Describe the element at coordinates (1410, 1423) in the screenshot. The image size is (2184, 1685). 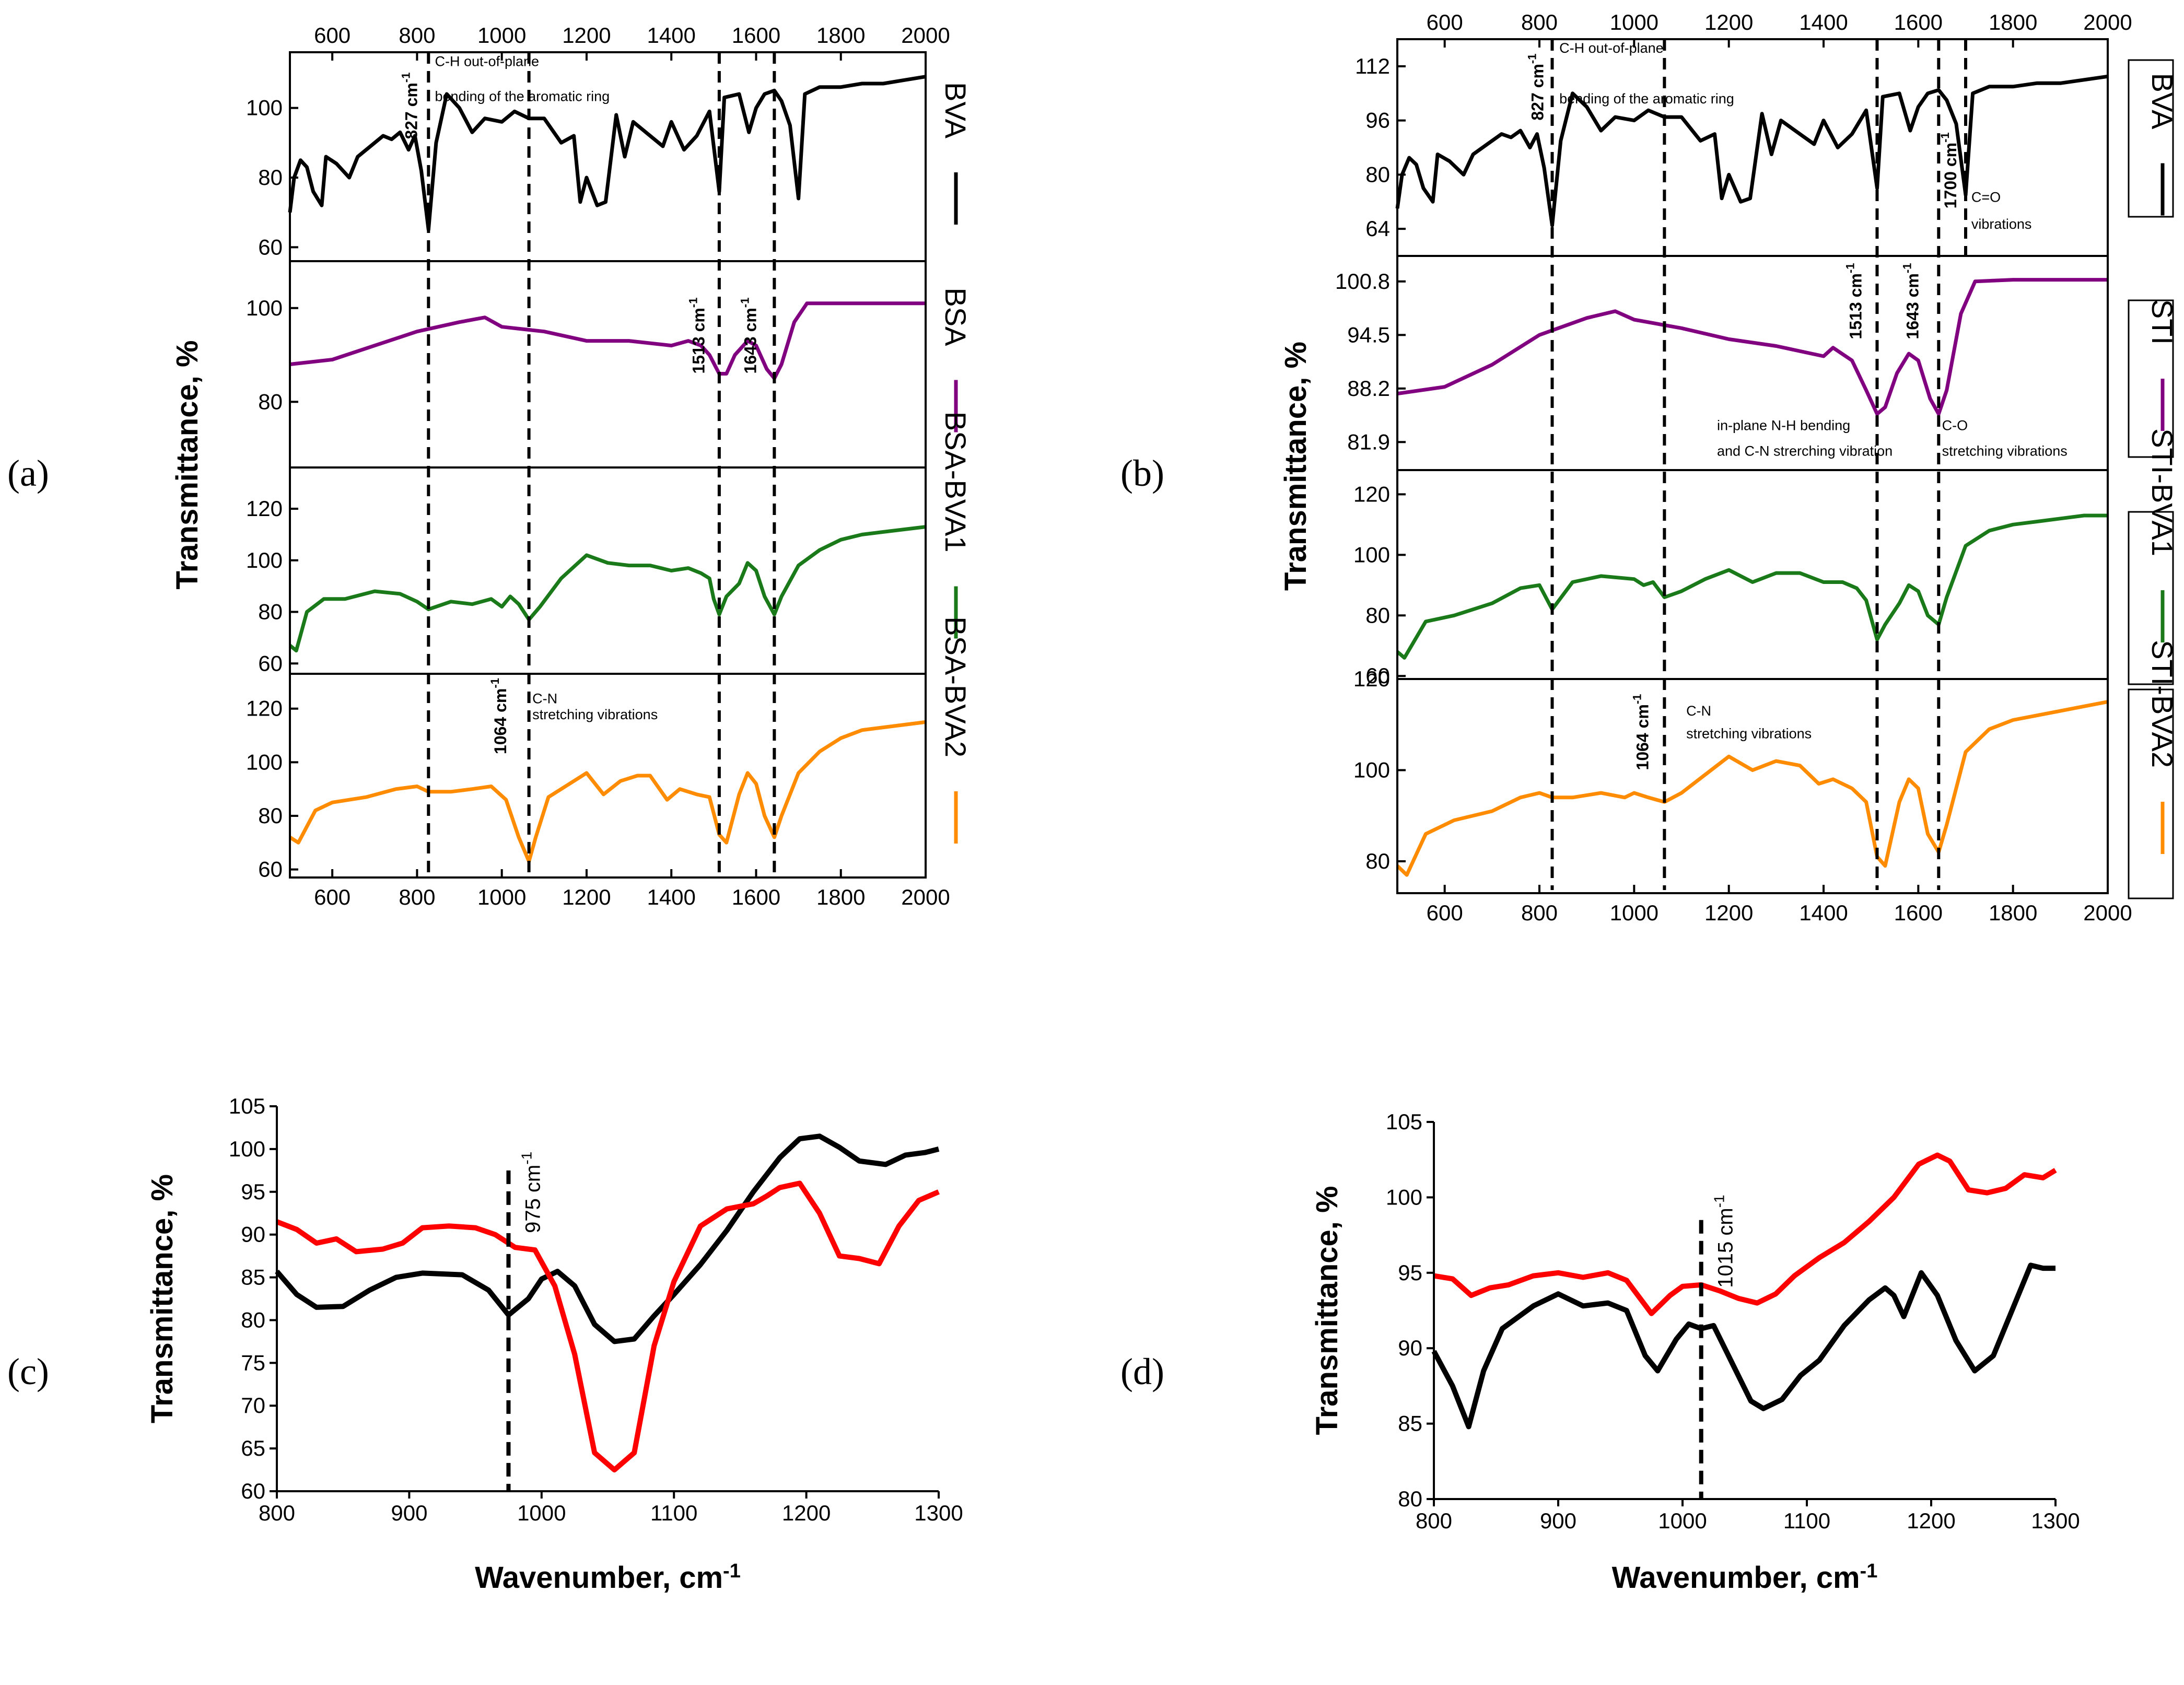
I see `y-tick-label: 85` at that location.